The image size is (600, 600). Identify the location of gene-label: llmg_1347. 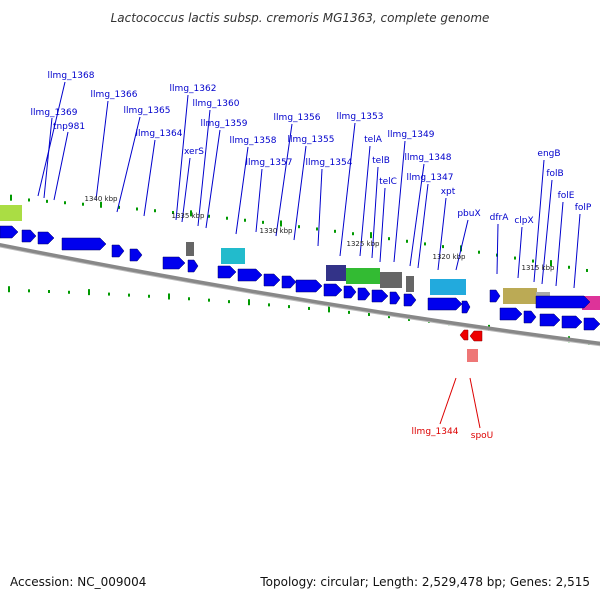
(430, 178).